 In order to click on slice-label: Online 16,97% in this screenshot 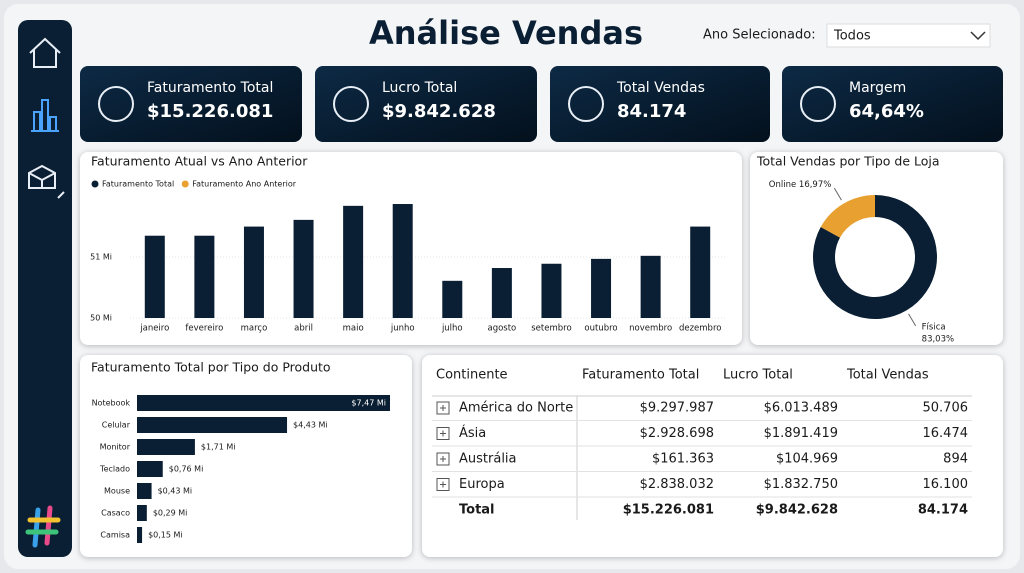, I will do `click(800, 185)`.